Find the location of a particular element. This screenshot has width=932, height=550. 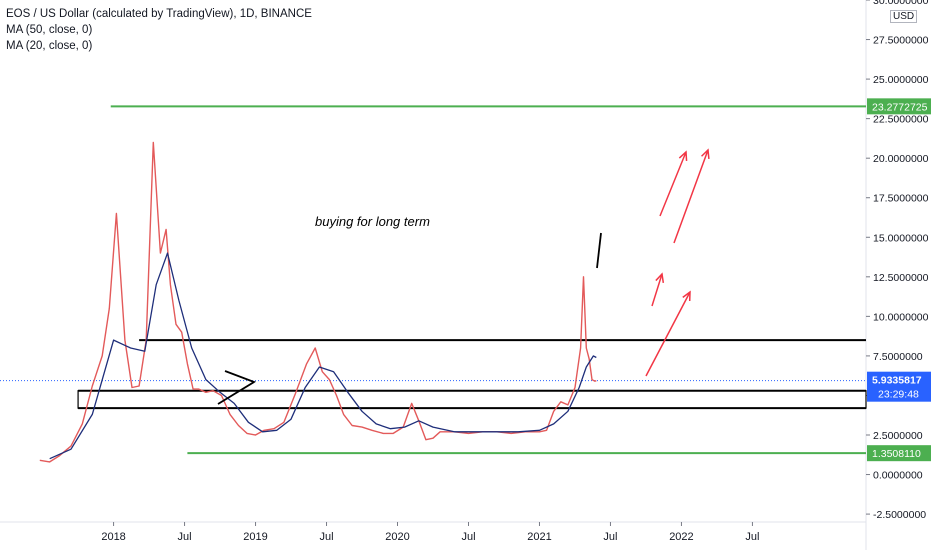

x-tick-label: 2019 is located at coordinates (255, 537).